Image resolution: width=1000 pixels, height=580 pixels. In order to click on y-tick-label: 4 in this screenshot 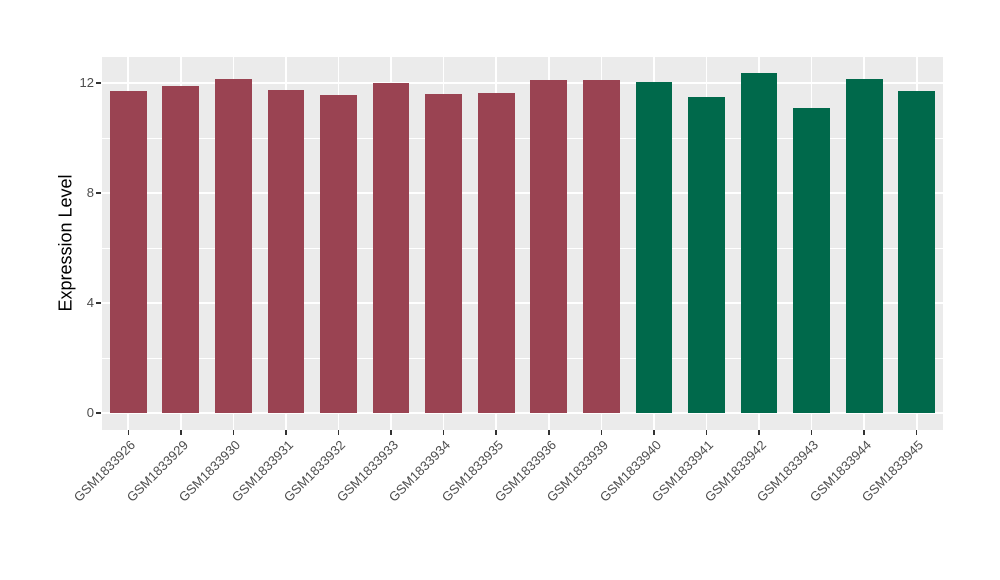, I will do `click(90, 302)`.